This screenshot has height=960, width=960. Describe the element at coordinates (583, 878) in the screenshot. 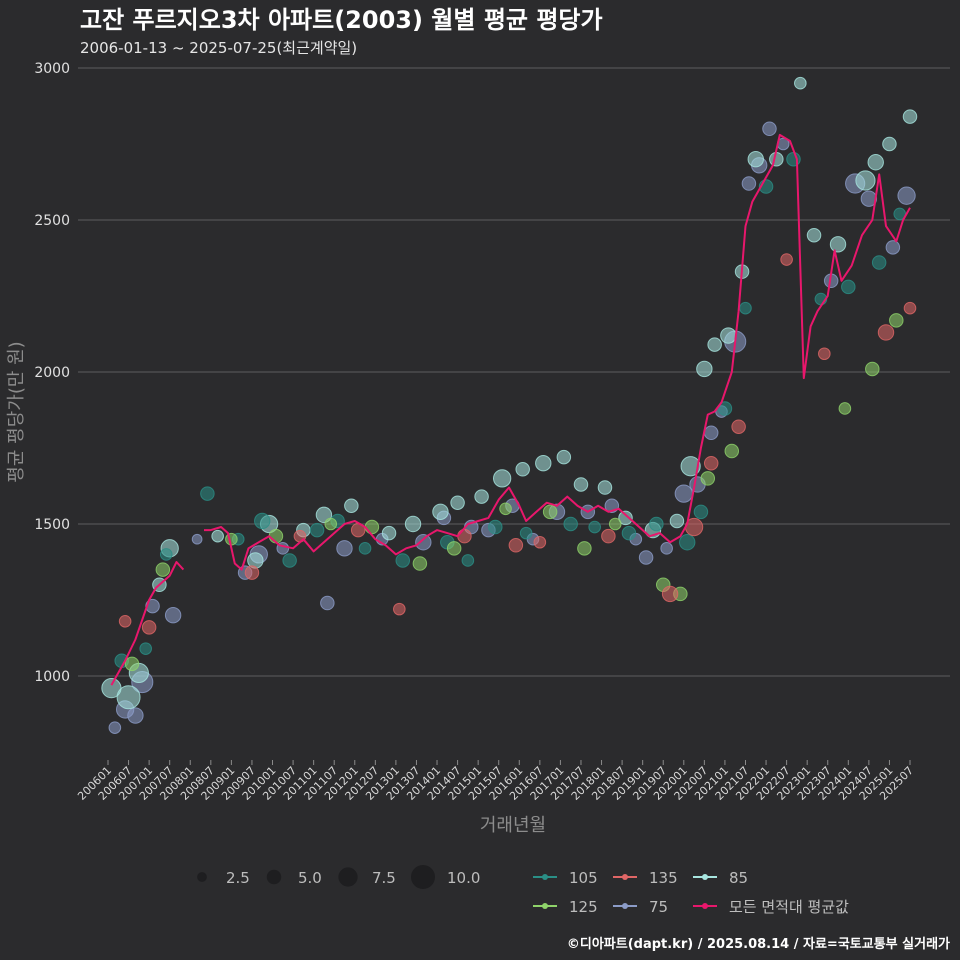

I see `series-legend-label: 105` at that location.